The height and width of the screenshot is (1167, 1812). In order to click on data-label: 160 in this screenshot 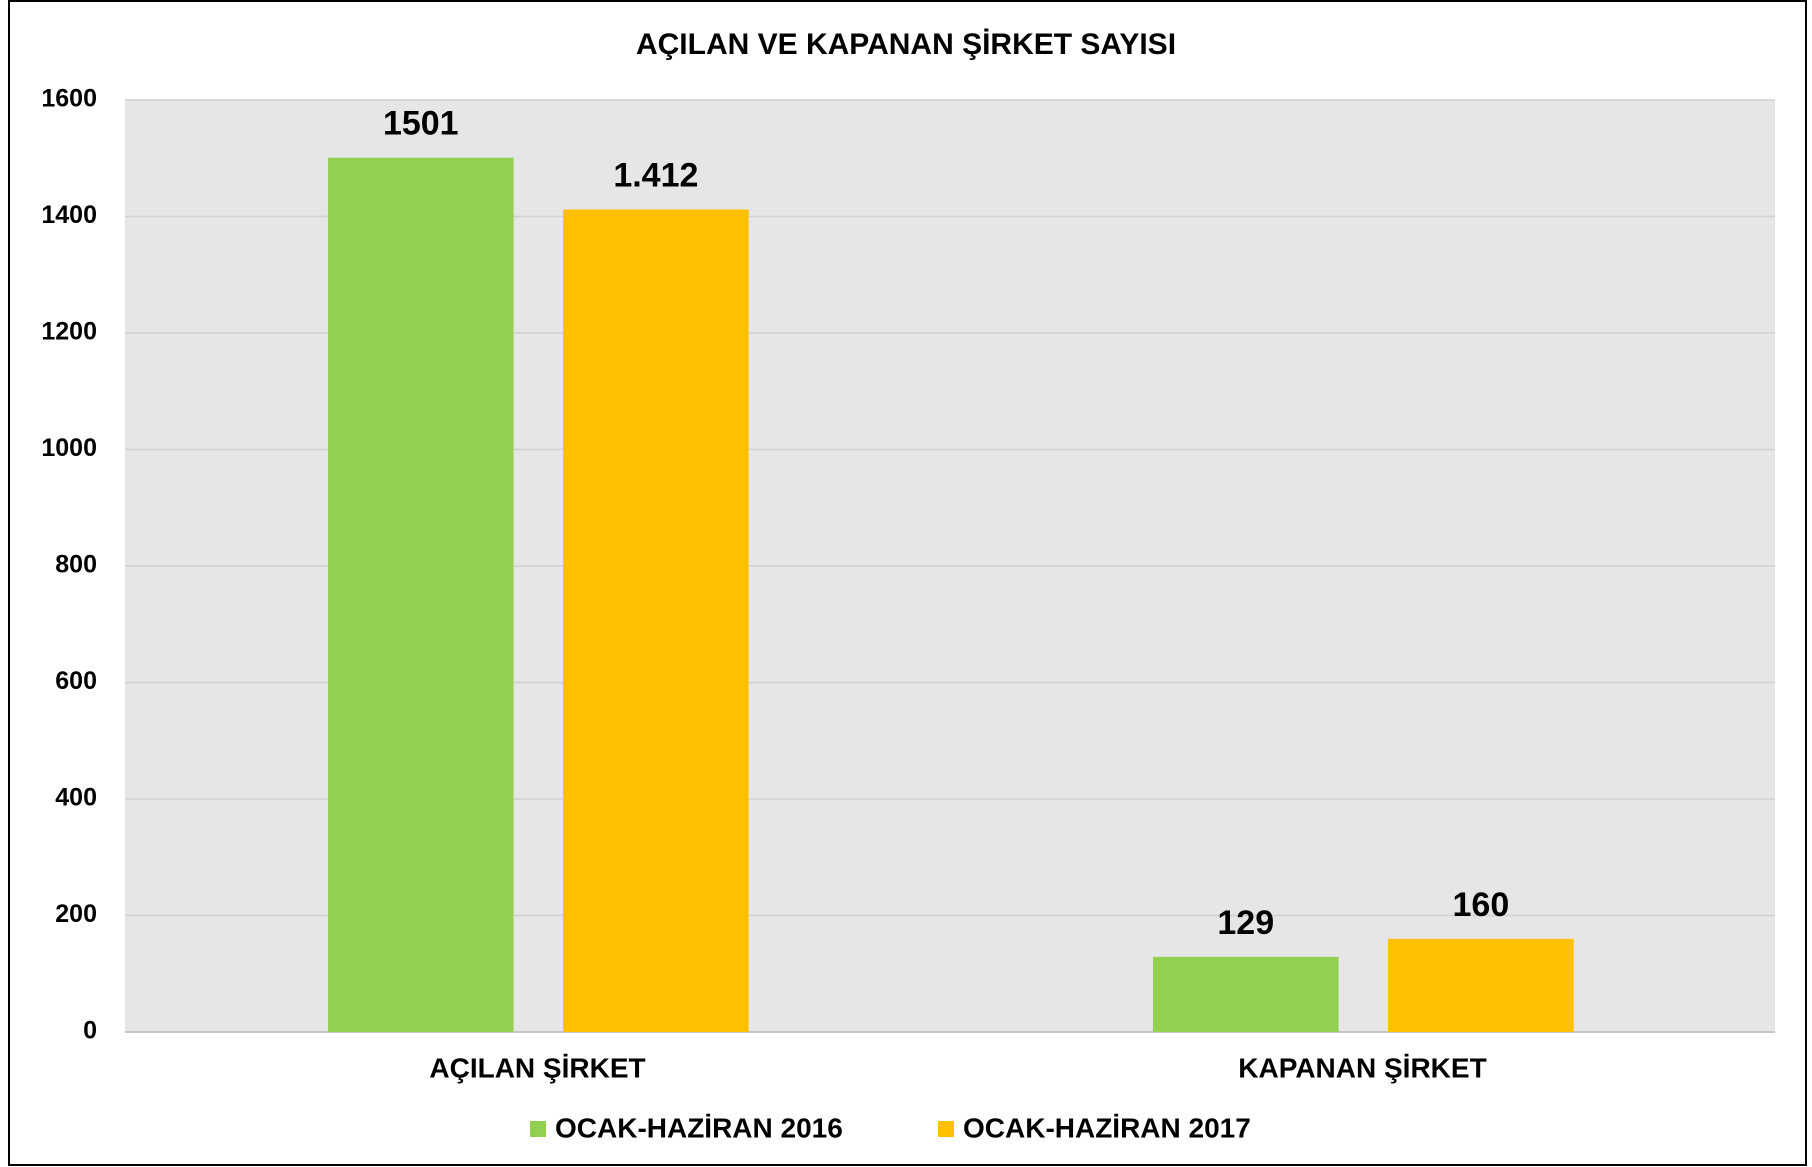, I will do `click(1481, 905)`.